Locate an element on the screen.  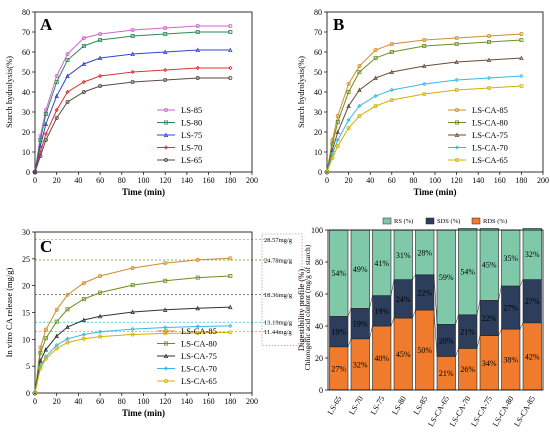
legend-label: RS (%) is located at coordinates (403, 221).